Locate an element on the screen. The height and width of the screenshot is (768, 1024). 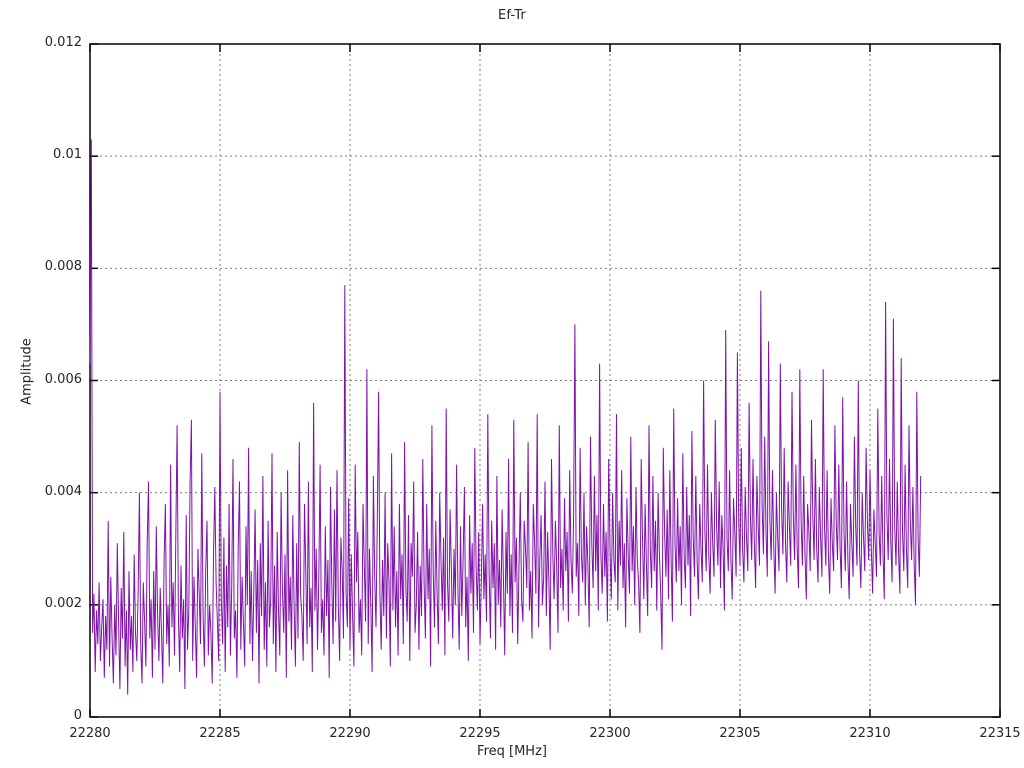
x-tick-label: 22305 is located at coordinates (740, 733).